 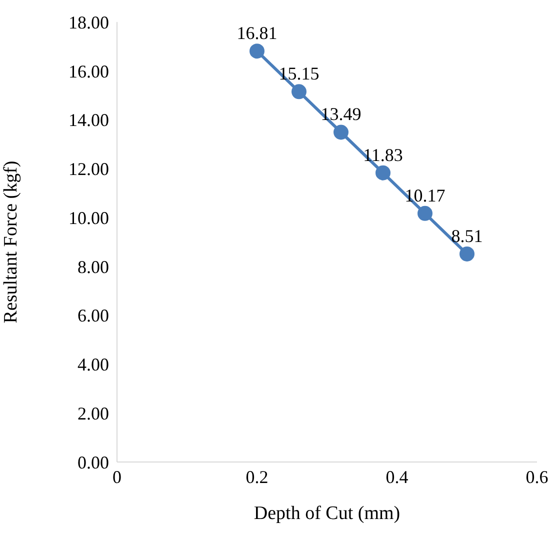 I want to click on y-tick-label: 8.00, so click(x=93, y=266).